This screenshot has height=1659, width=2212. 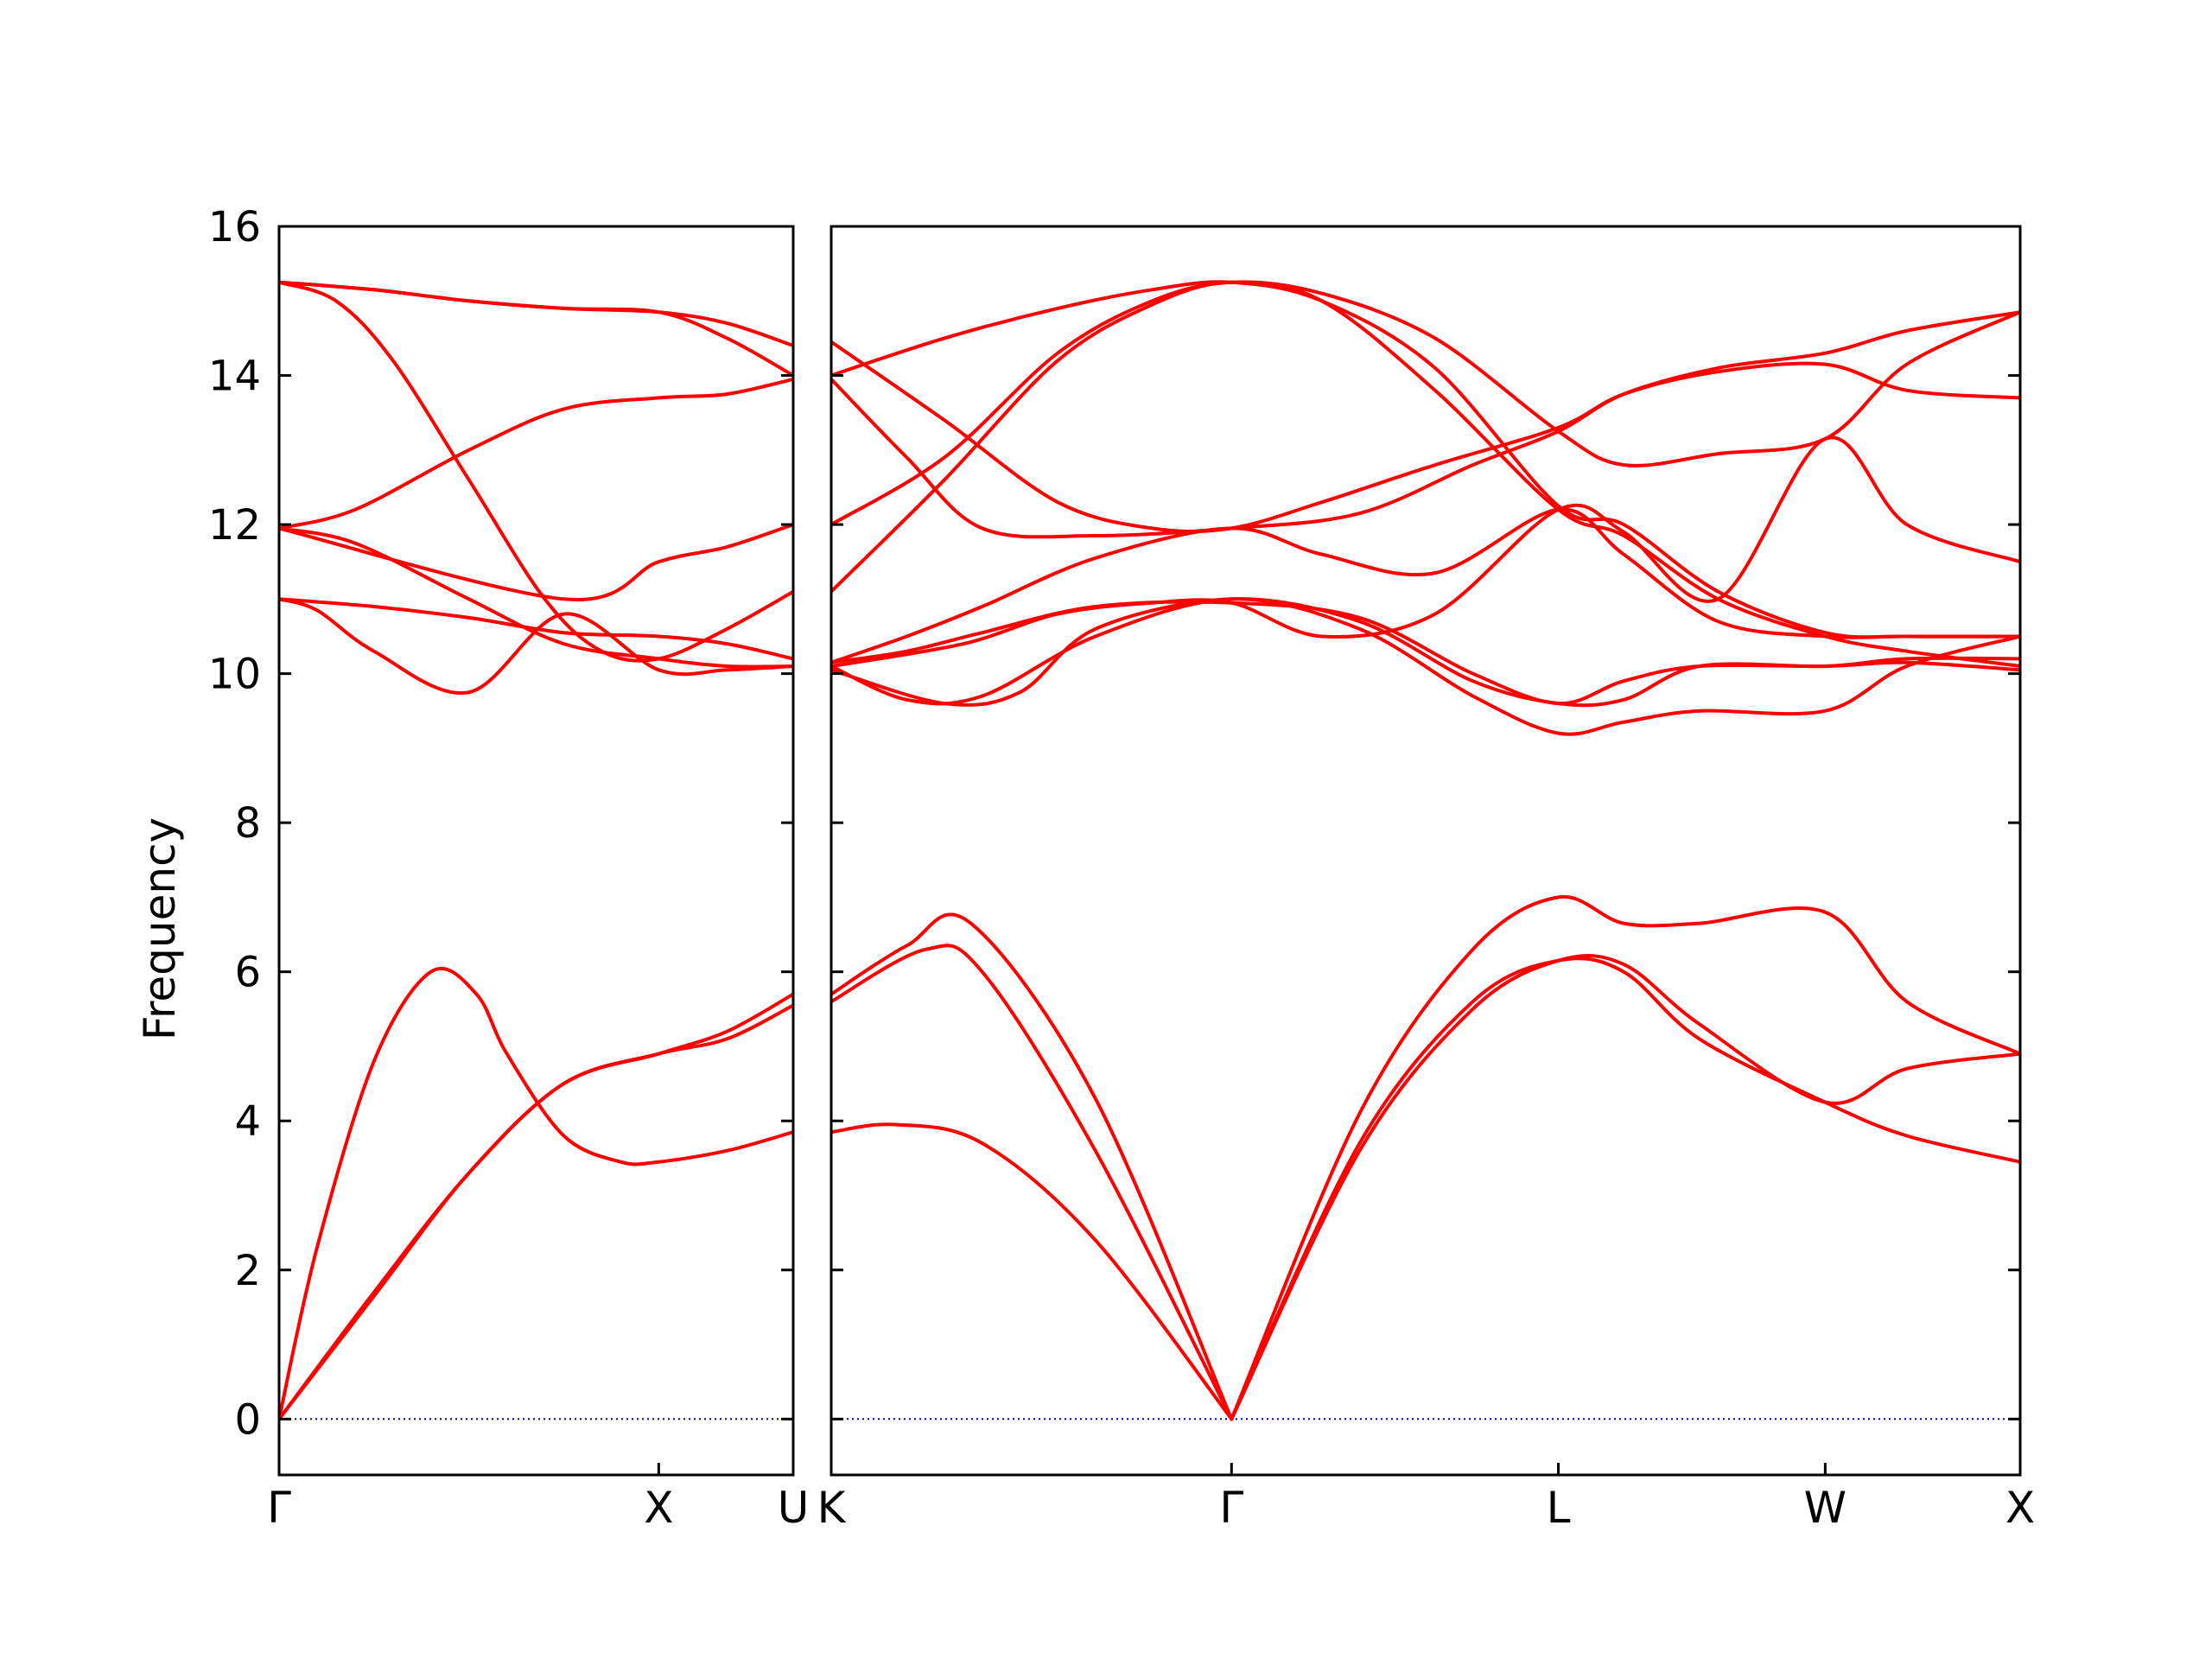 What do you see at coordinates (247, 823) in the screenshot?
I see `y-tick-label: 8` at bounding box center [247, 823].